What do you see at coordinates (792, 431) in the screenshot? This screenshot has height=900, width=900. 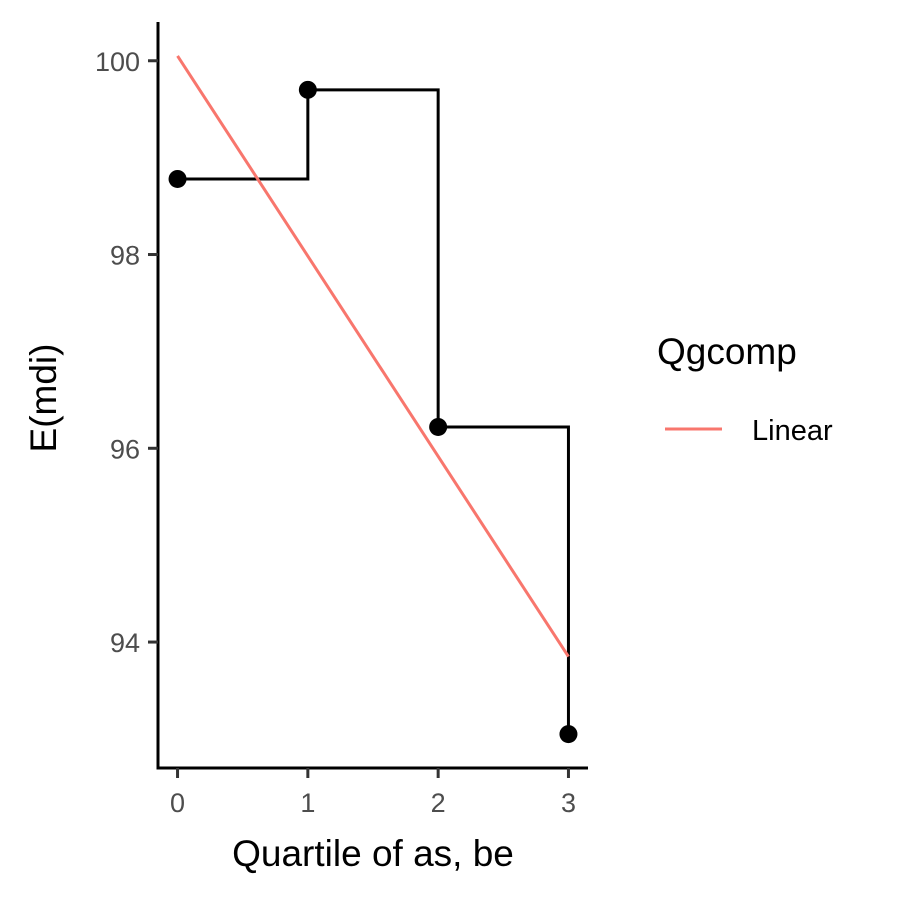 I see `legend-label-linear: Linear` at bounding box center [792, 431].